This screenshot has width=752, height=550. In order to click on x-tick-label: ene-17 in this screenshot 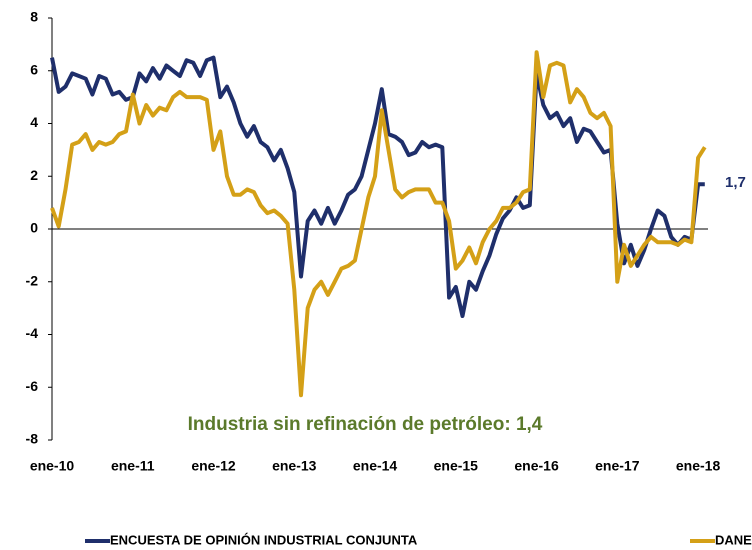, I will do `click(617, 466)`.